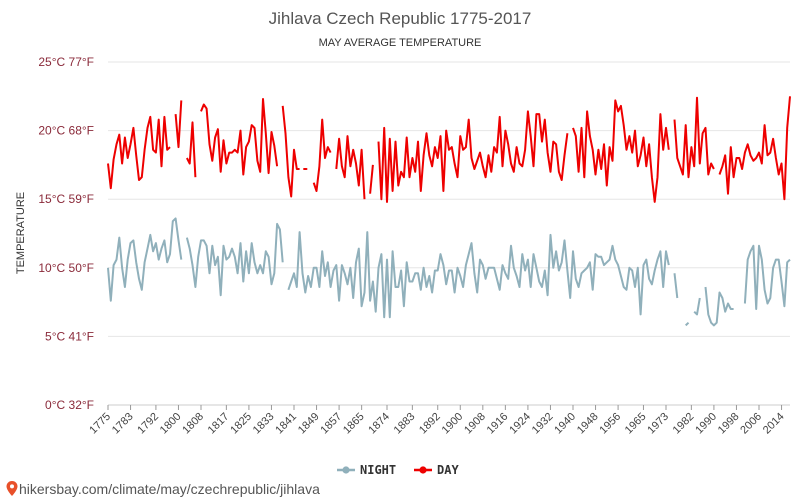 This screenshot has width=800, height=500. Describe the element at coordinates (498, 424) in the screenshot. I see `x-tick-label: 1916` at that location.